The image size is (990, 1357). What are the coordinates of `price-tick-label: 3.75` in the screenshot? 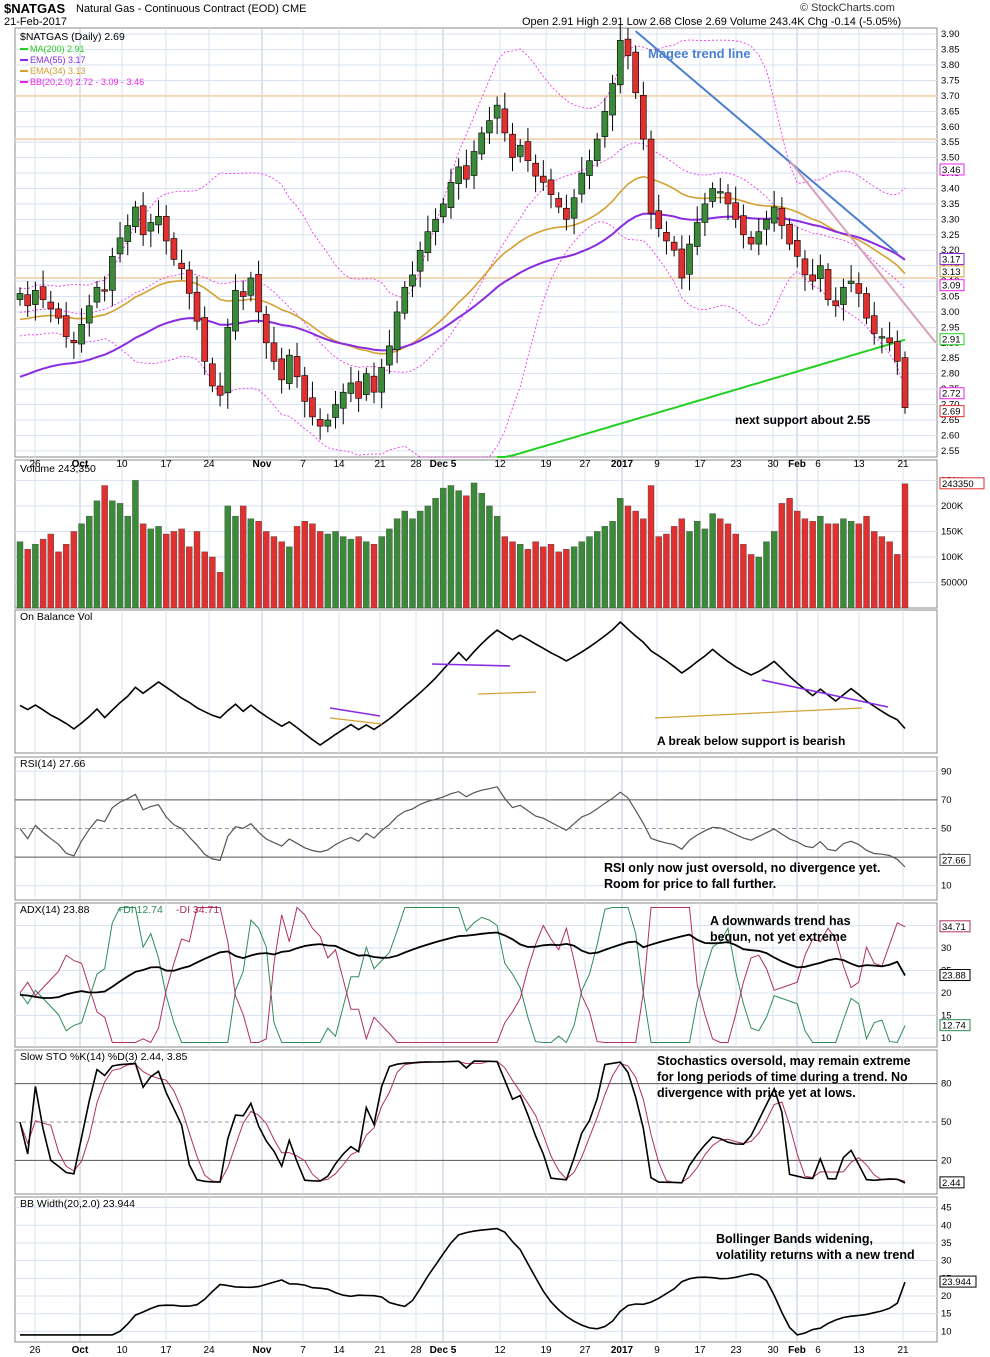 It's located at (950, 80).